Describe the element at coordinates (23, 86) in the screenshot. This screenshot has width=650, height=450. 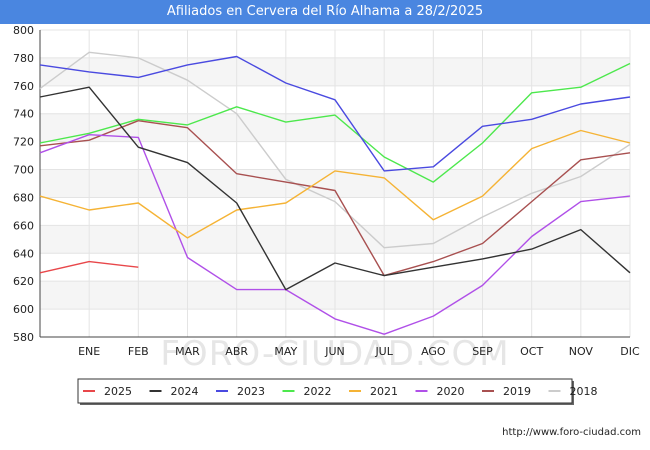
I see `y-tick-label: 760` at that location.